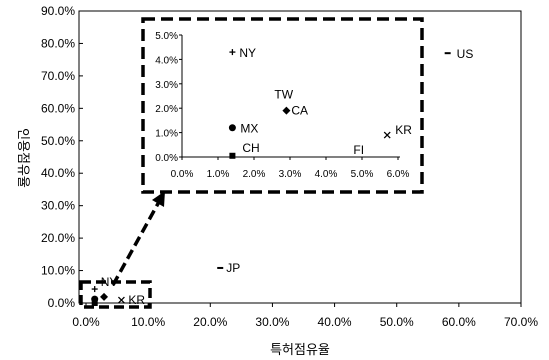  What do you see at coordinates (121, 300) in the screenshot?
I see `main-point-kr` at bounding box center [121, 300].